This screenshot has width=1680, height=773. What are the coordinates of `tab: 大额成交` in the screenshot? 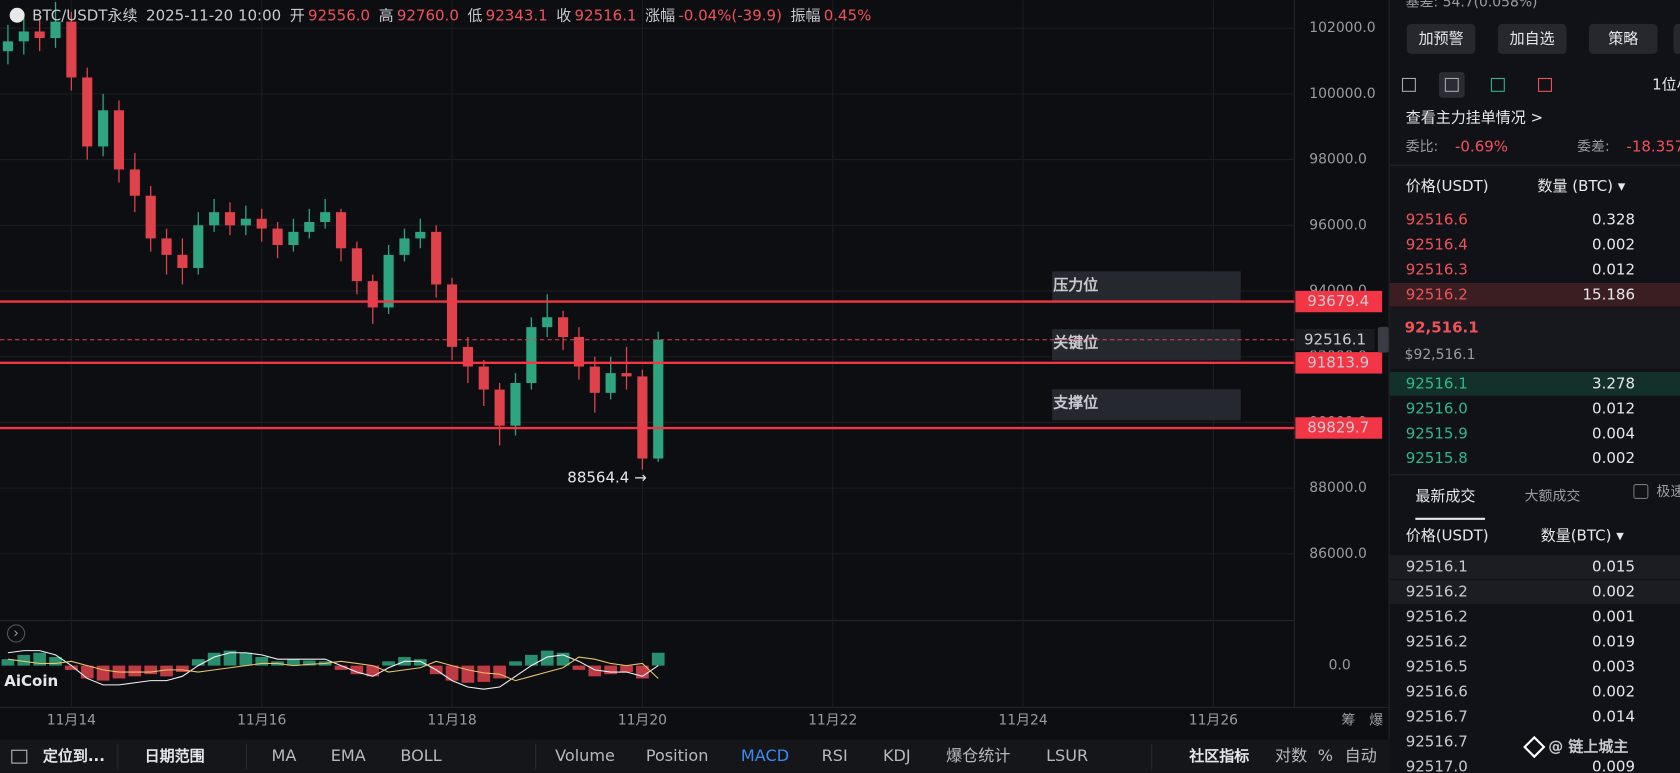 It's located at (1553, 495).